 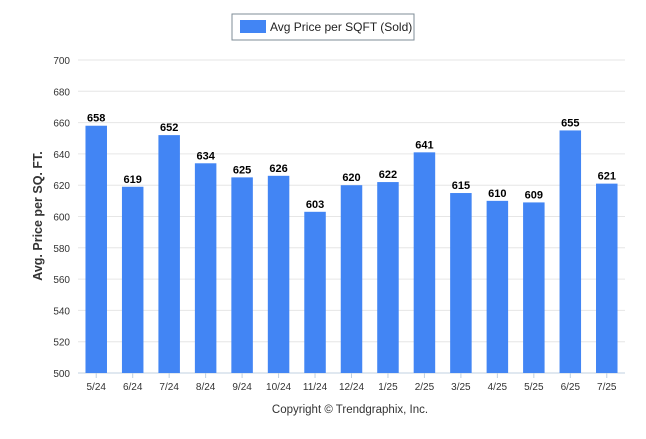 What do you see at coordinates (253, 26) in the screenshot?
I see `legend-swatch` at bounding box center [253, 26].